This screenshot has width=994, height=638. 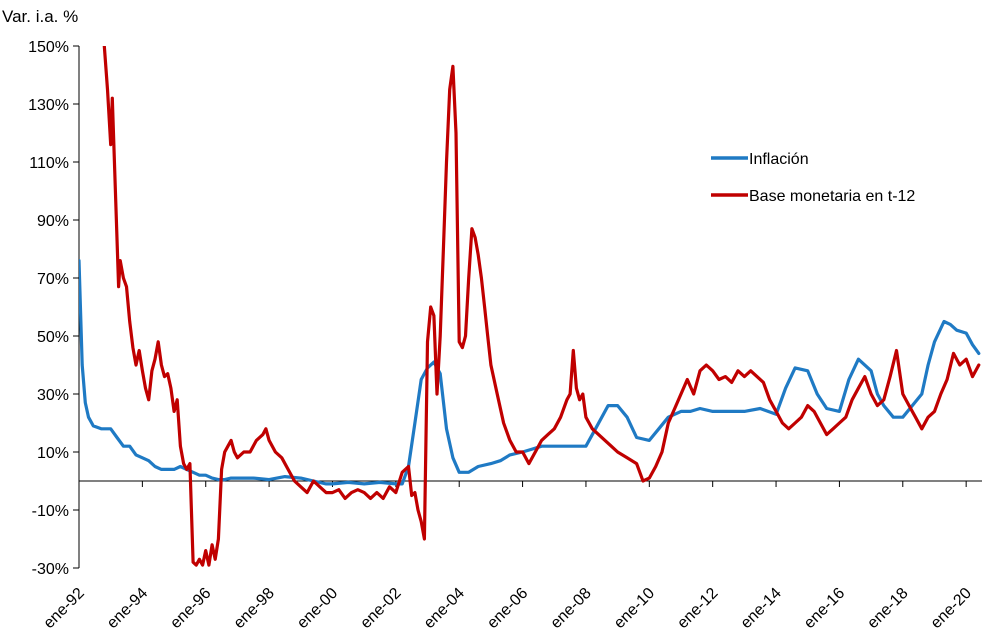 I want to click on x-tick-label: ene-00, so click(x=317, y=608).